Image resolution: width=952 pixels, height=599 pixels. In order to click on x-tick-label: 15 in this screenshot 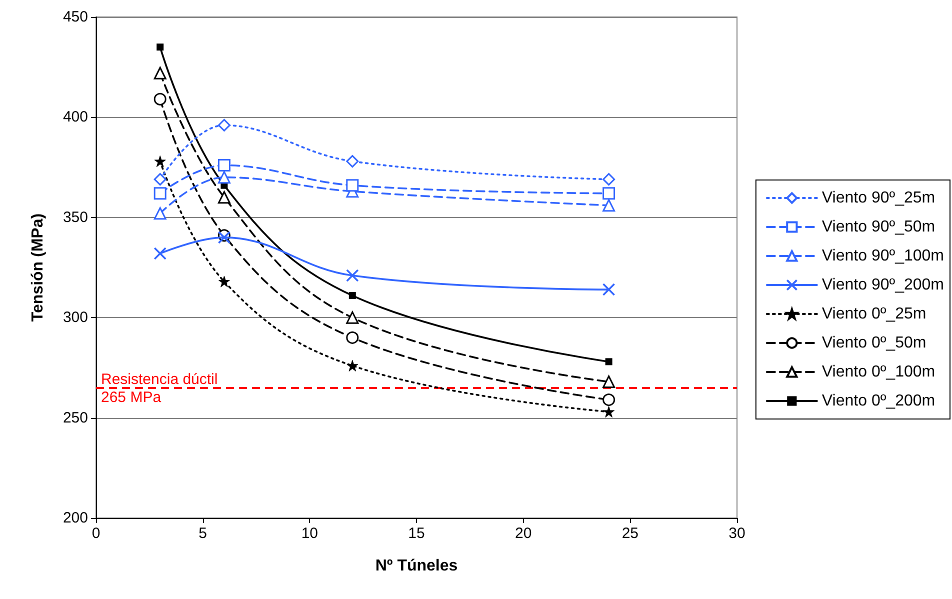, I will do `click(416, 533)`.